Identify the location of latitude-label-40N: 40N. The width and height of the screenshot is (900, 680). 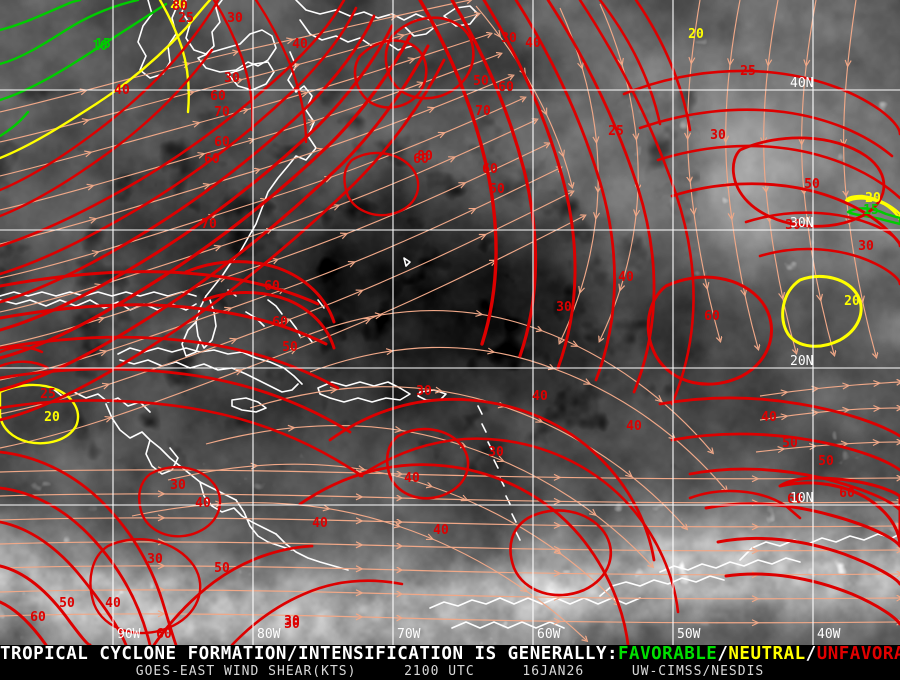
(801, 83).